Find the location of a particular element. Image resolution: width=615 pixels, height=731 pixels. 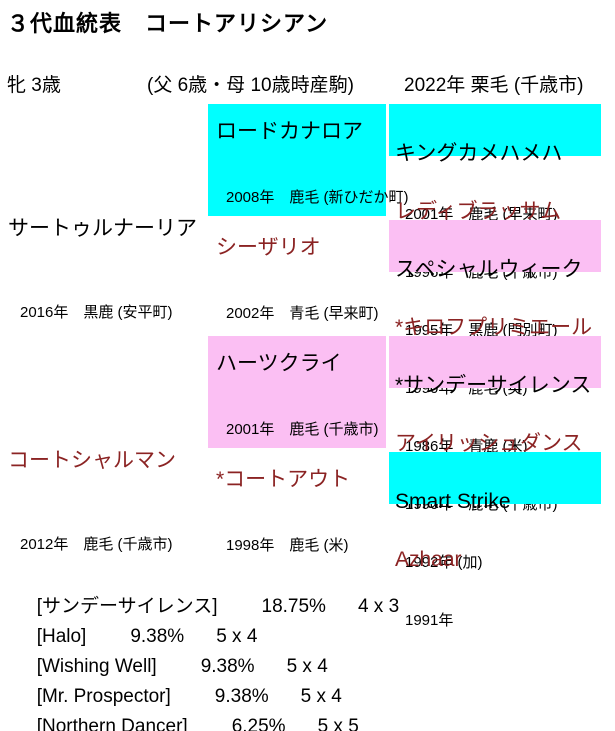

page-title: ３代血統表 コートアリシアン is located at coordinates (168, 23).